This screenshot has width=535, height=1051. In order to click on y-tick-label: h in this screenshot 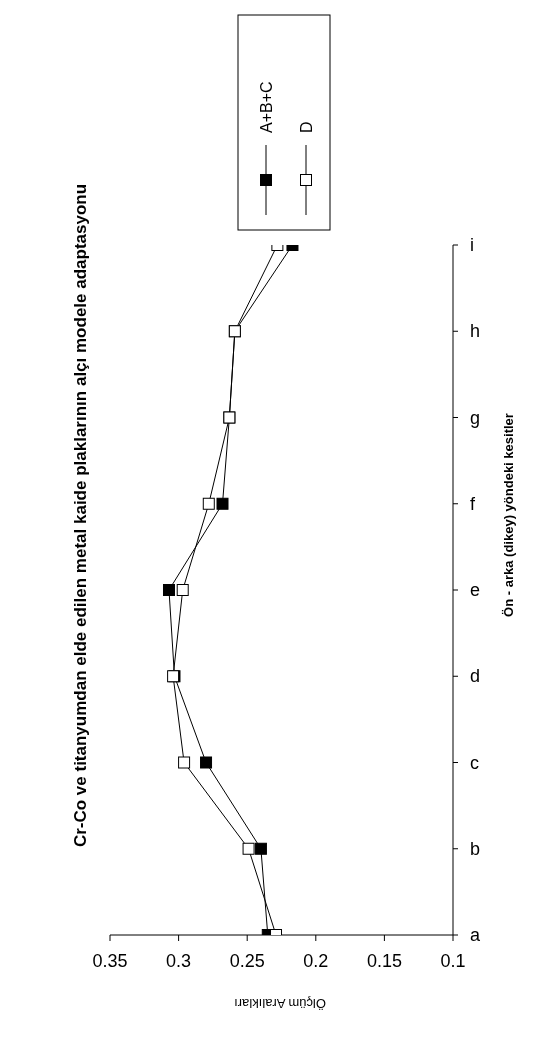, I will do `click(475, 331)`.